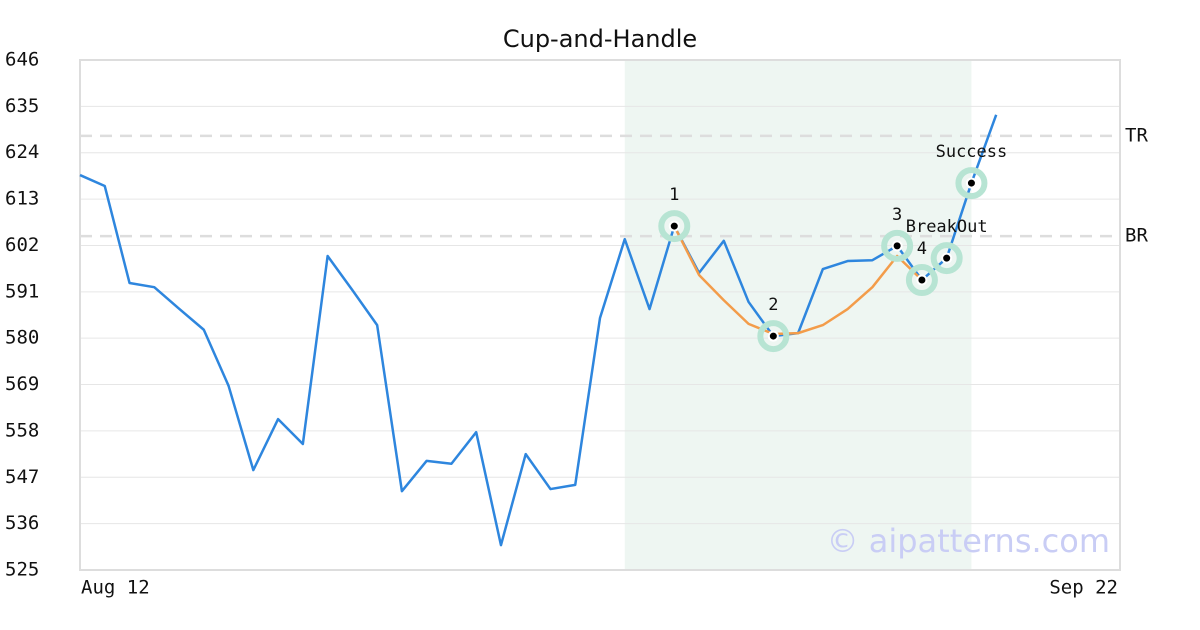  What do you see at coordinates (22, 291) in the screenshot?
I see `y-tick-label: 591` at bounding box center [22, 291].